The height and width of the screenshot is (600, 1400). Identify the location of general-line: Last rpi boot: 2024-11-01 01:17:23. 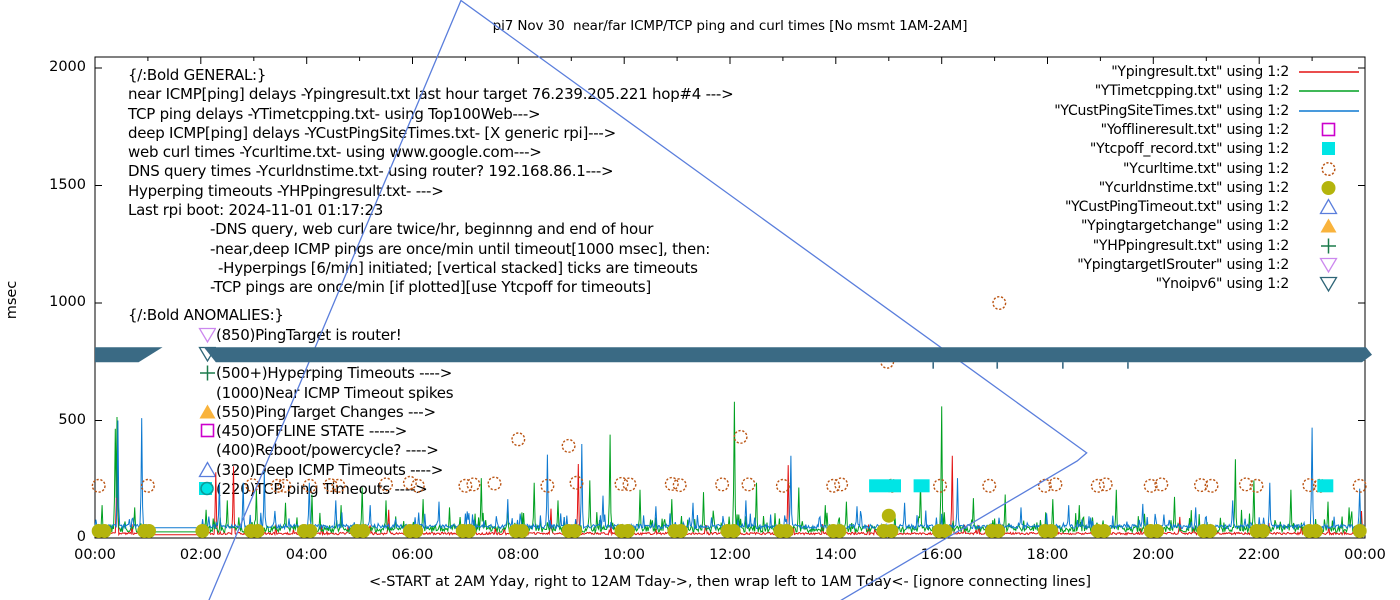
(256, 210).